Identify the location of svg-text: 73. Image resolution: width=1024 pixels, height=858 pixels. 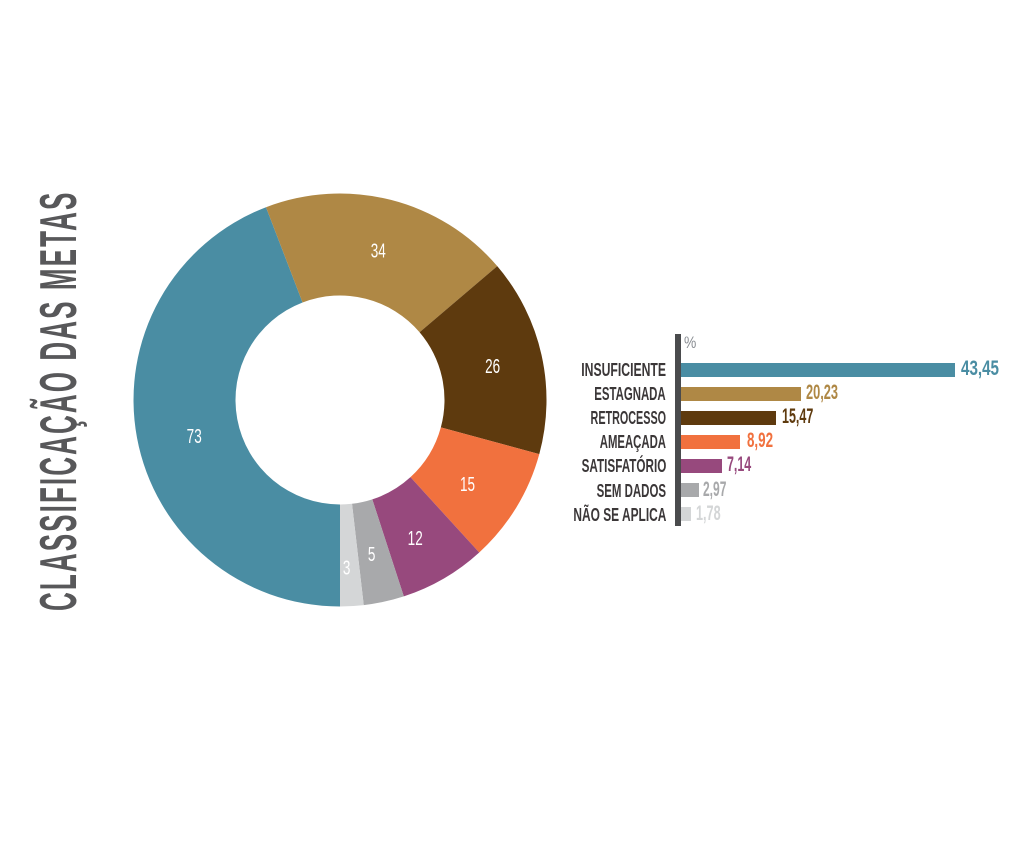
(194, 436).